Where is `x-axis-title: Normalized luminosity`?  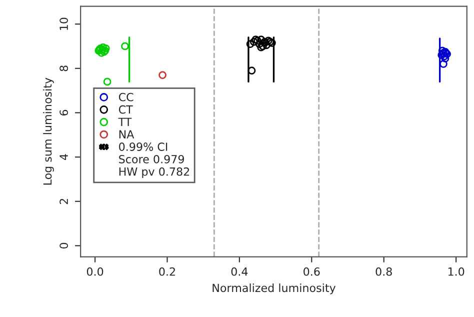 x-axis-title: Normalized luminosity is located at coordinates (274, 288).